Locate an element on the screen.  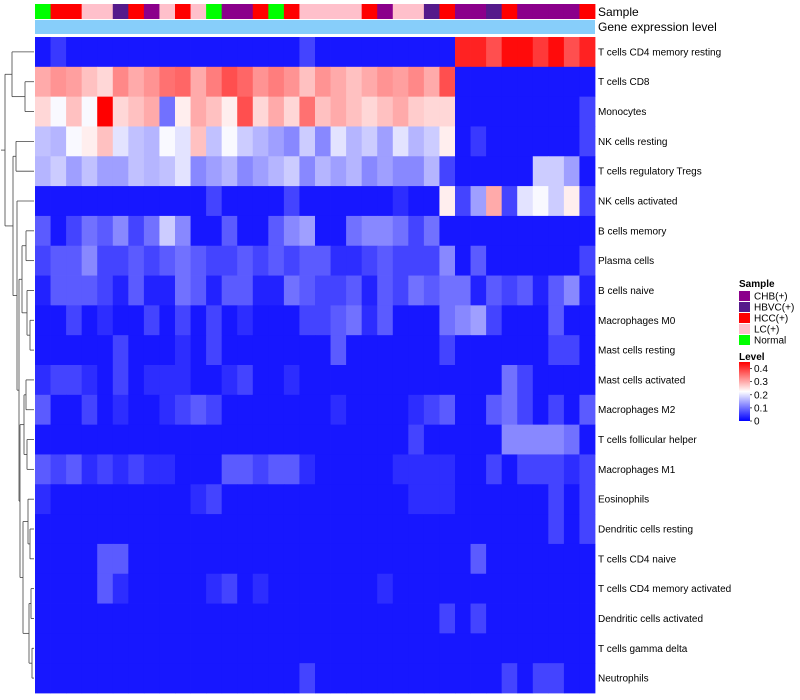
sample-legend: Sample CHB(+)HBVC(+)HCC(+)LC(+)Normal is located at coordinates (766, 313).